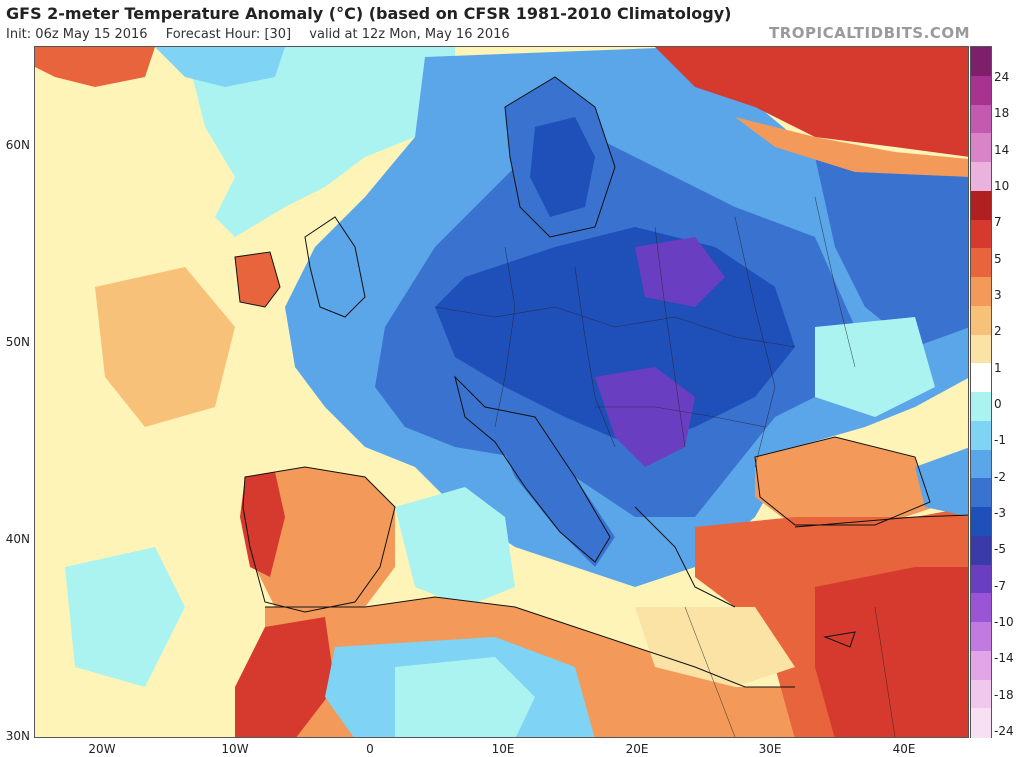 This screenshot has height=757, width=1024. What do you see at coordinates (1002, 149) in the screenshot?
I see `colorbar-label: 14` at bounding box center [1002, 149].